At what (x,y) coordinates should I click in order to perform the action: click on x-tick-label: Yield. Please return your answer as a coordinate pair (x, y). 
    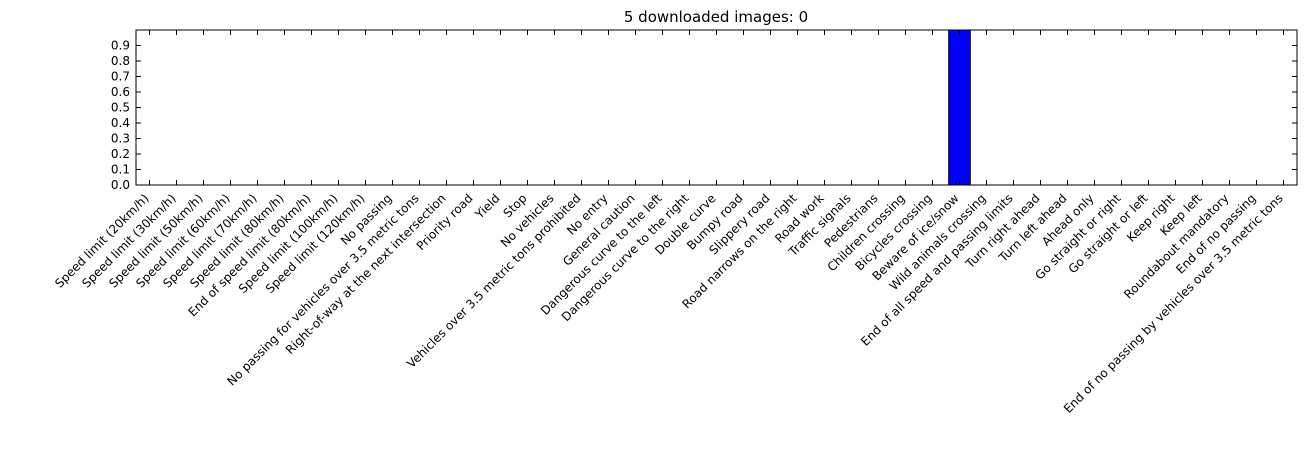
    Looking at the image, I should click on (487, 206).